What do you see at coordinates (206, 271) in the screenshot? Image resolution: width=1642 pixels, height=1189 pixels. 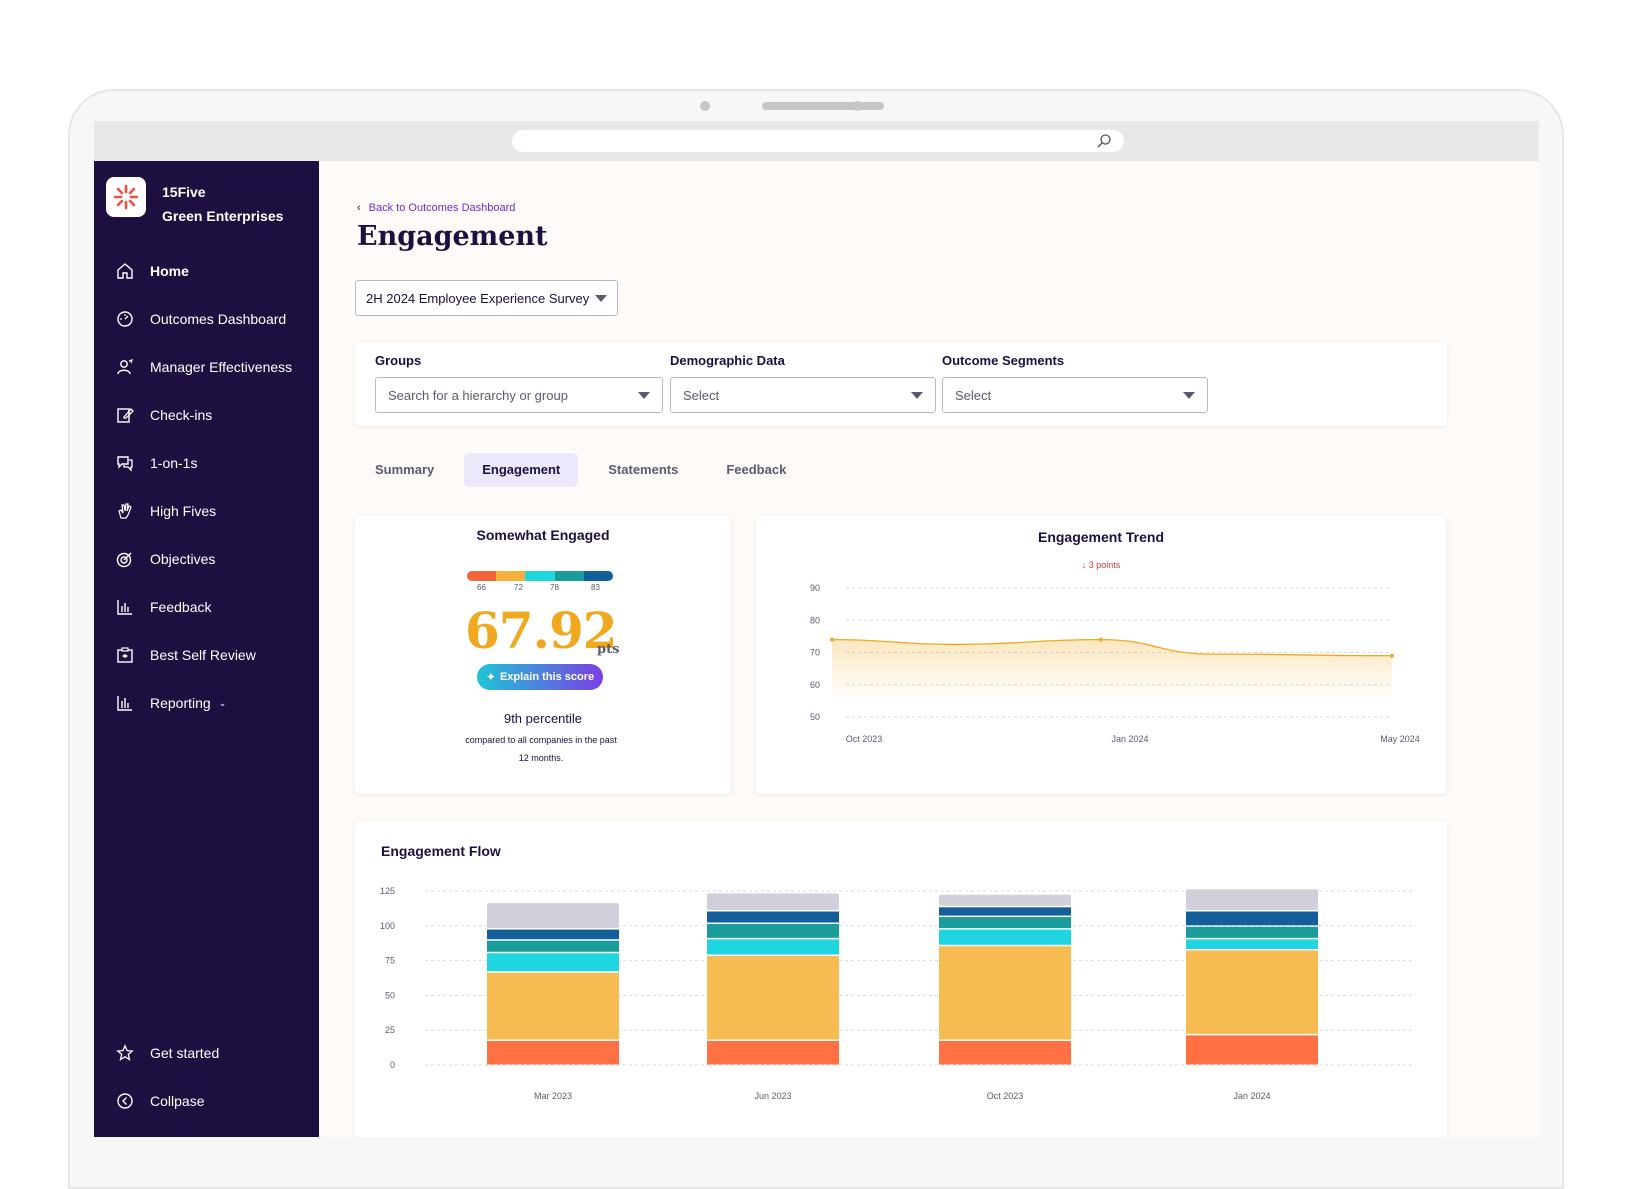 I see `sidebar-item-home: Home` at bounding box center [206, 271].